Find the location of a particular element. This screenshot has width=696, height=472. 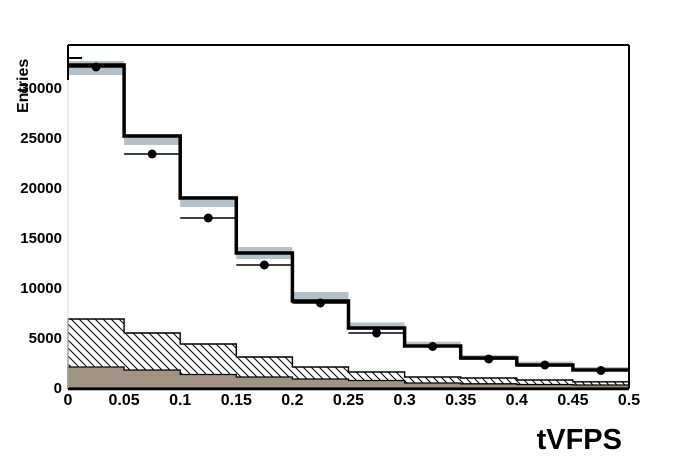

x-tick-label: 0.35 is located at coordinates (460, 400).